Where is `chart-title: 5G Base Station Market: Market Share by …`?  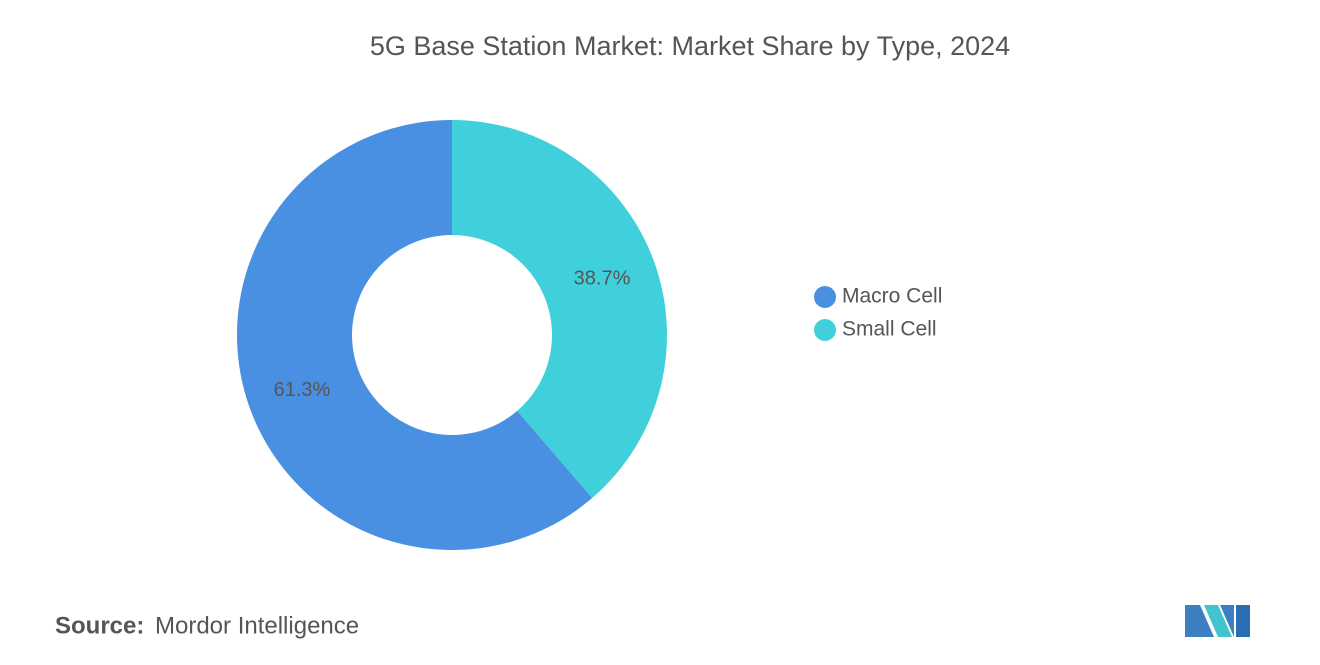
chart-title: 5G Base Station Market: Market Share by … is located at coordinates (690, 46).